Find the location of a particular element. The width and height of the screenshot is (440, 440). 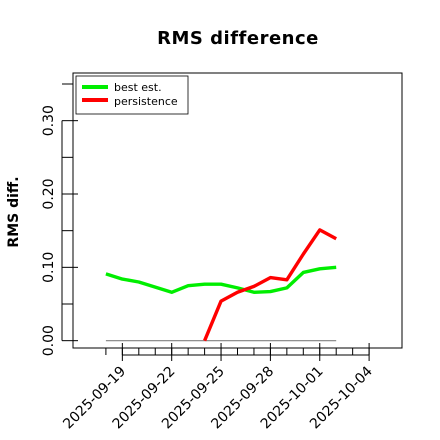

y-tick-label: 0.10 is located at coordinates (49, 267).